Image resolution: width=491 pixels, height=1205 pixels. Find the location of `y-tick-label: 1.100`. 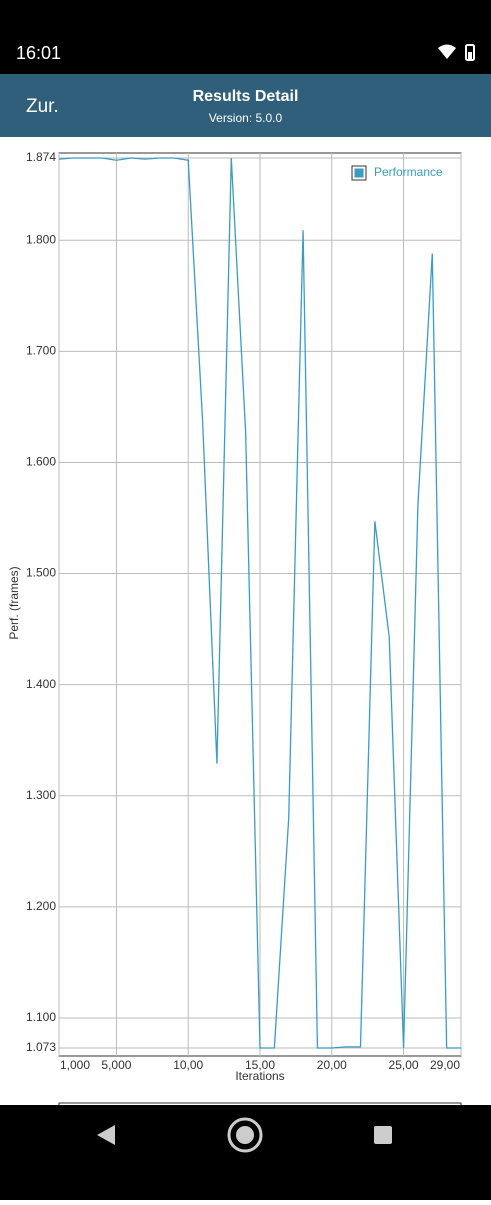

y-tick-label: 1.100 is located at coordinates (41, 1017).